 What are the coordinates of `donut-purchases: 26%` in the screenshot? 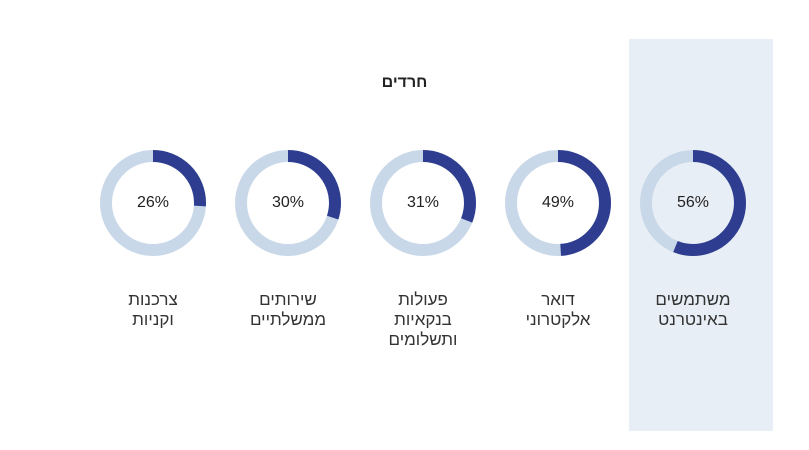 It's located at (153, 203).